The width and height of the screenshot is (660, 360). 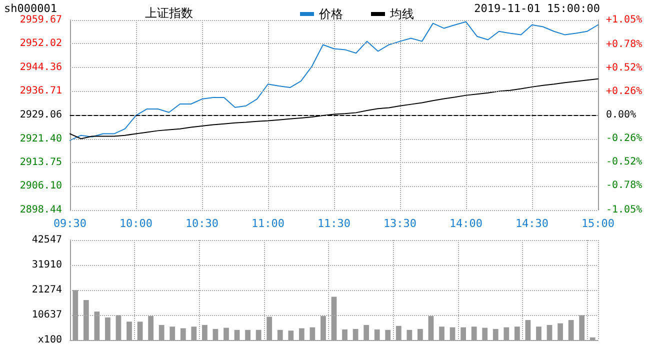 I want to click on y2-tick-label: -1.05%, so click(x=624, y=210).